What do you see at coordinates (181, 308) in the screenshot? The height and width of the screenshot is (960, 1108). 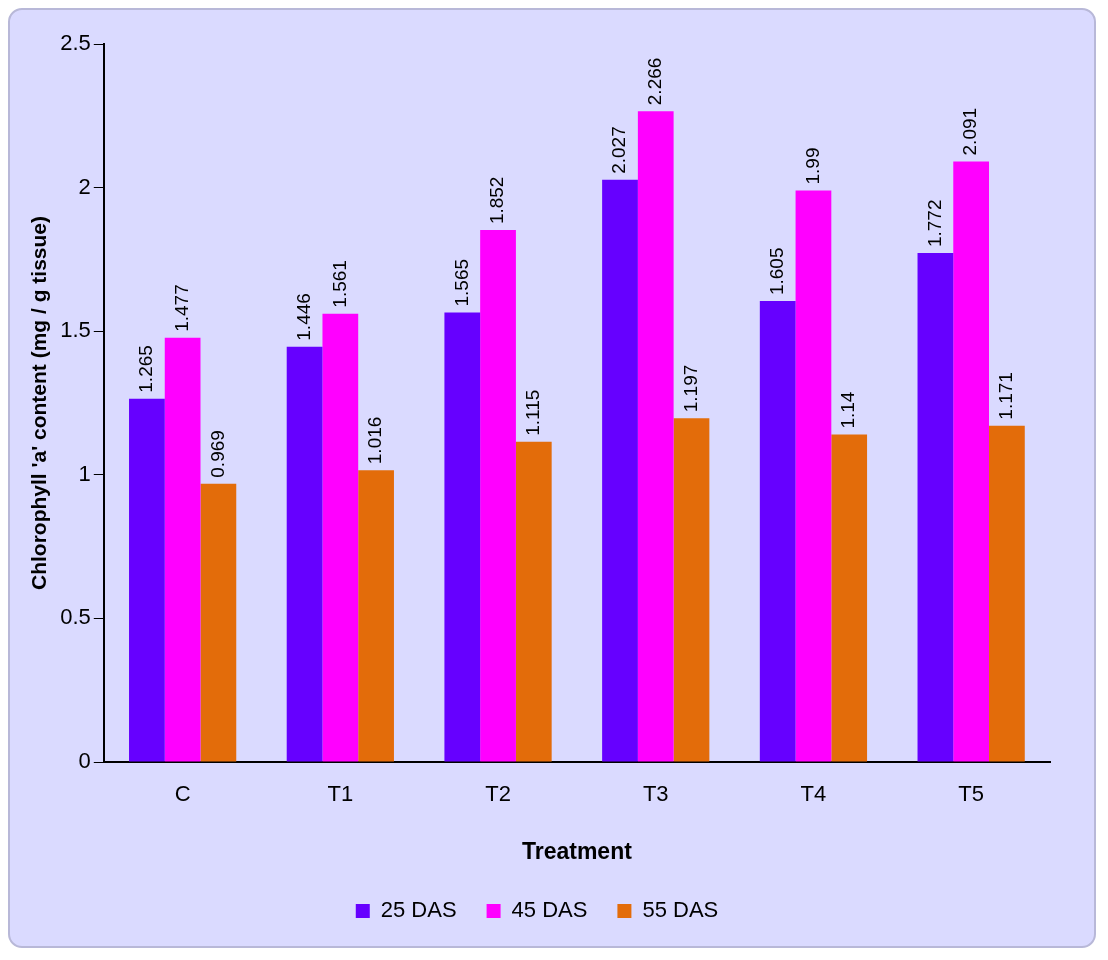 I see `data-label: 1.477` at bounding box center [181, 308].